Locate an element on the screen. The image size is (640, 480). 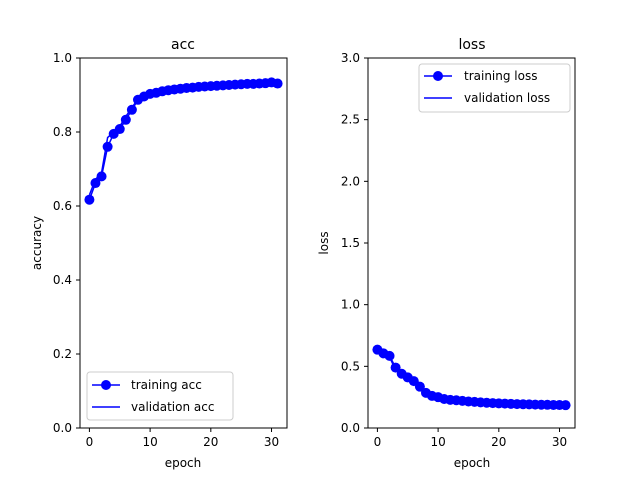
accuracy-y-tick-label: 0.4 is located at coordinates (62, 280).